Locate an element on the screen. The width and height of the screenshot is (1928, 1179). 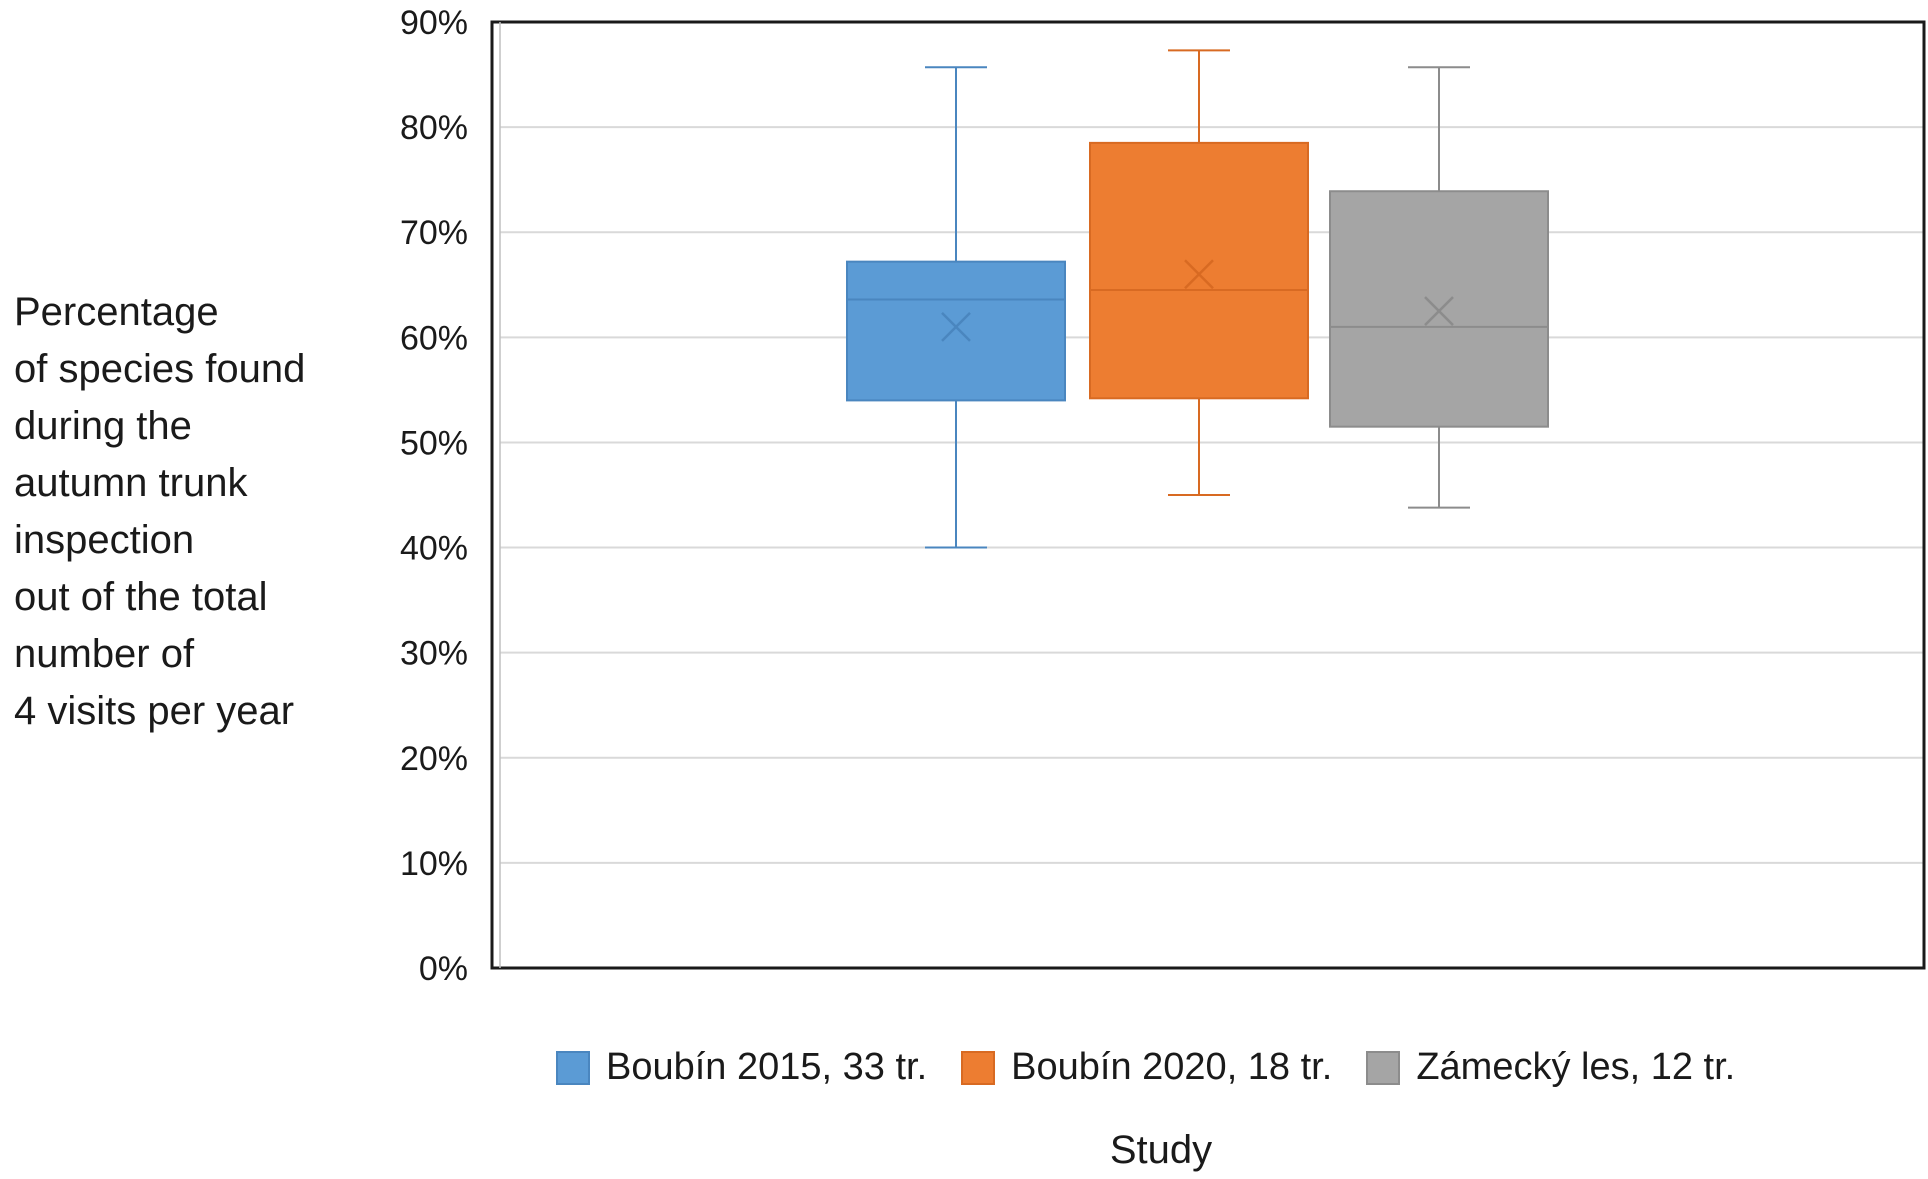
y-axis-label-line: autumn trunk is located at coordinates (131, 483).